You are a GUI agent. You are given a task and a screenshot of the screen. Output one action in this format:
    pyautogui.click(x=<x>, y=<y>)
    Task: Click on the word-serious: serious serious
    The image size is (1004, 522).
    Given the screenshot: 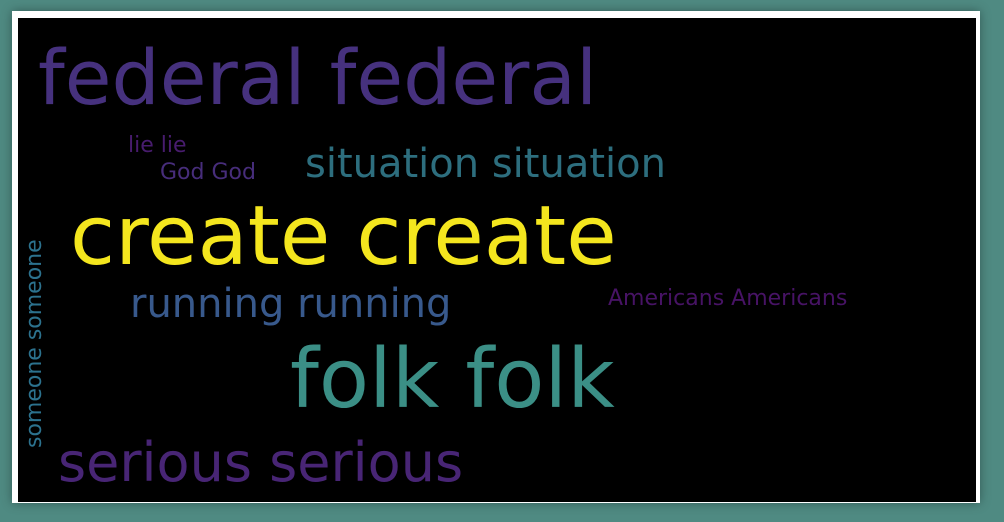 What is the action you would take?
    pyautogui.click(x=261, y=462)
    